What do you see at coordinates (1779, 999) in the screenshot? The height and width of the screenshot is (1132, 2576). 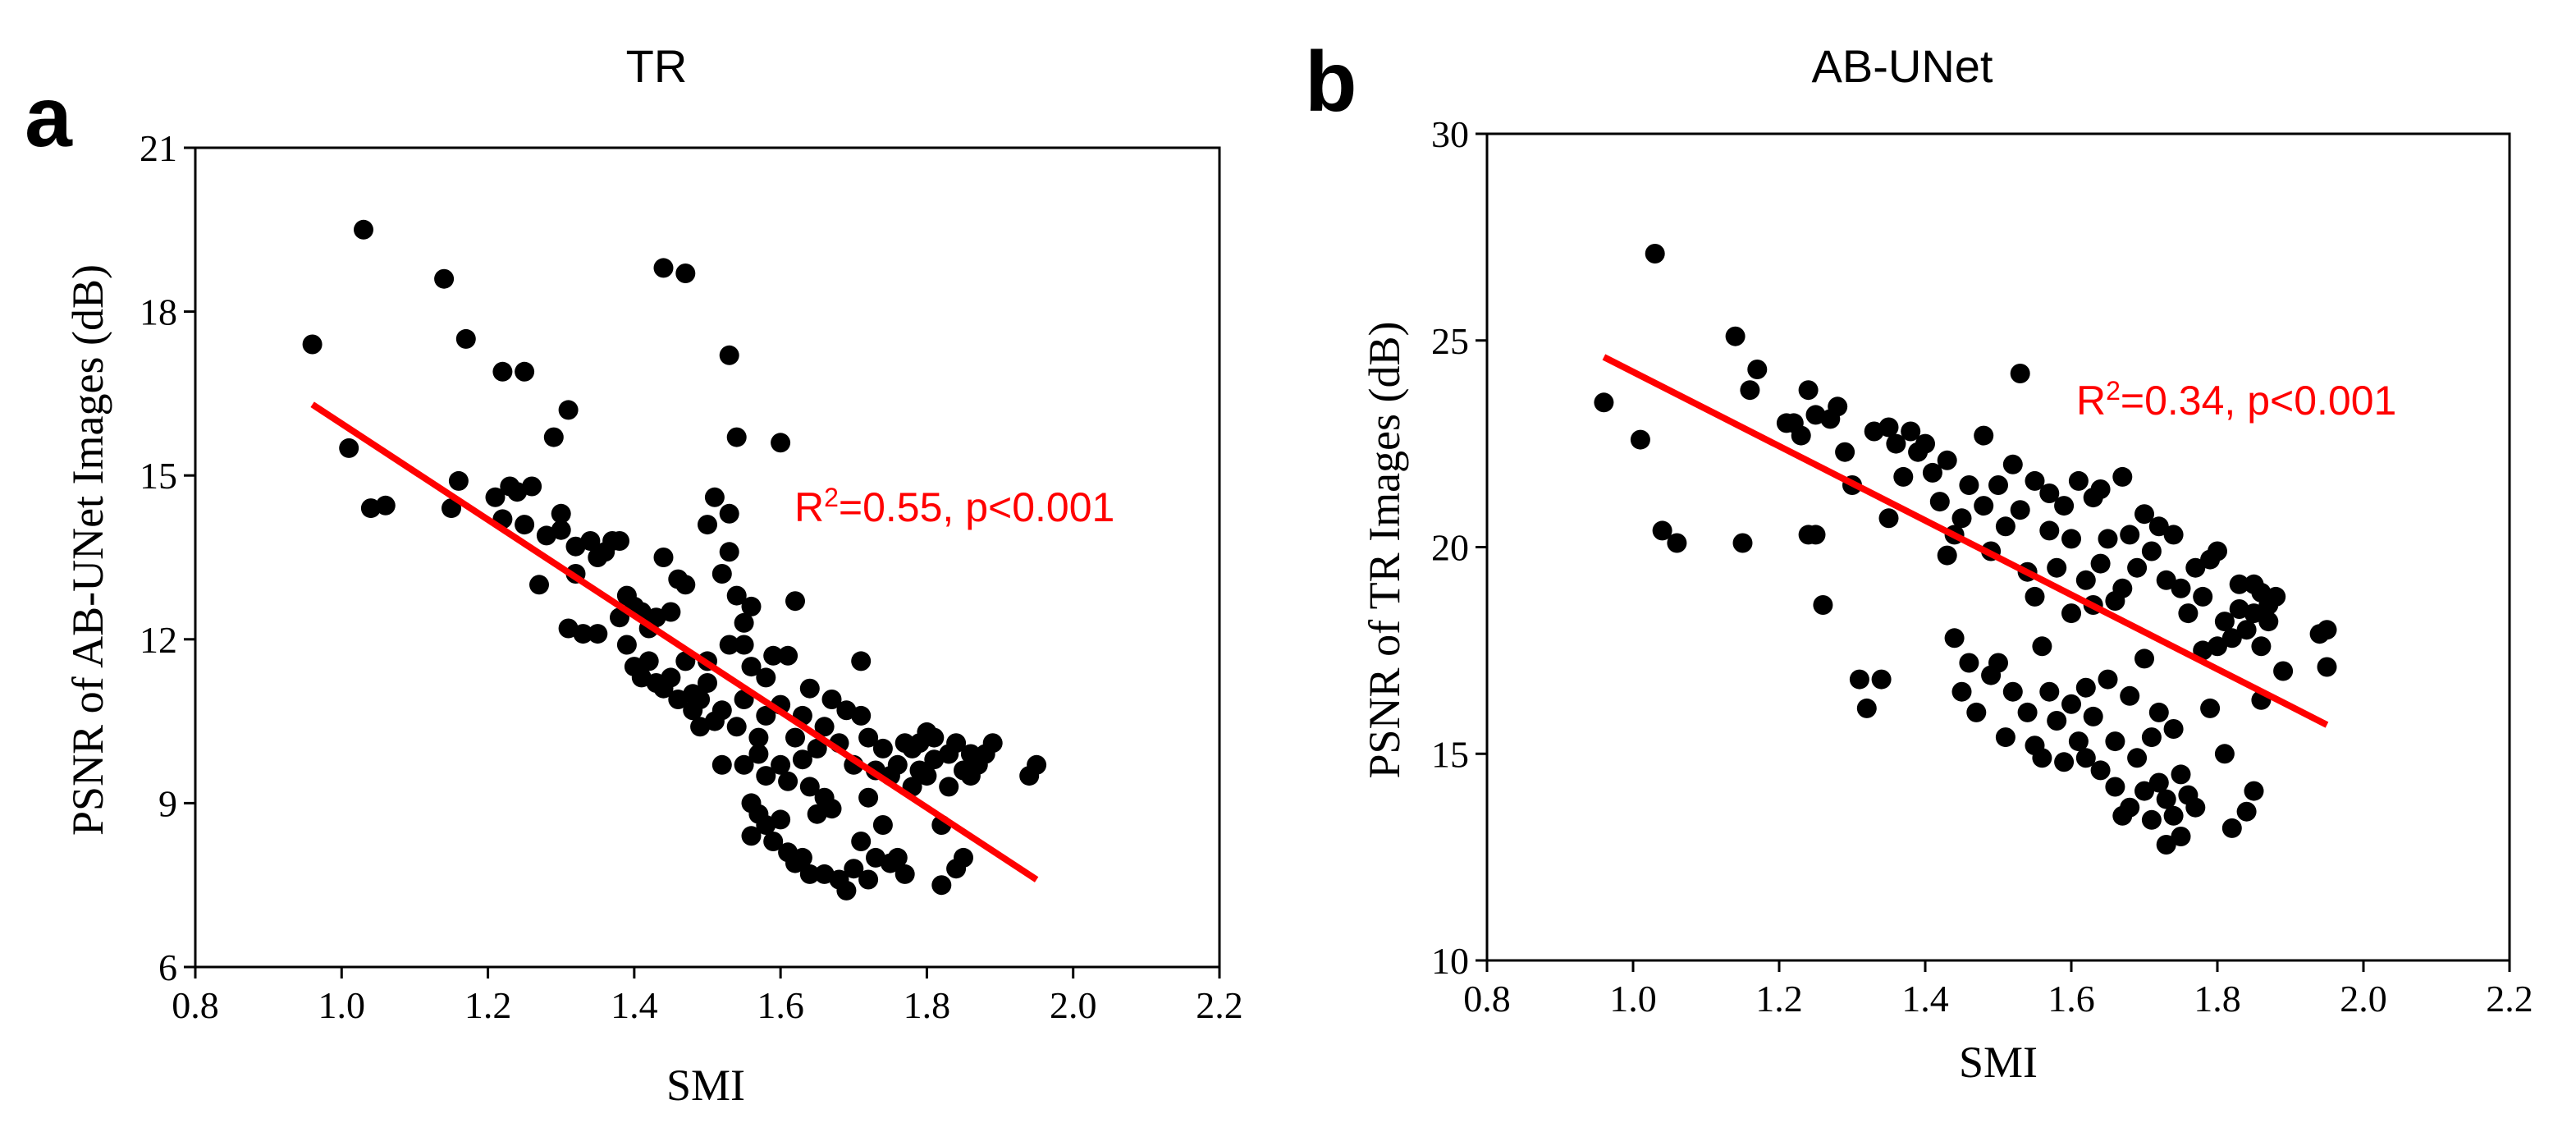 I see `x-tick-label: 1.2` at bounding box center [1779, 999].